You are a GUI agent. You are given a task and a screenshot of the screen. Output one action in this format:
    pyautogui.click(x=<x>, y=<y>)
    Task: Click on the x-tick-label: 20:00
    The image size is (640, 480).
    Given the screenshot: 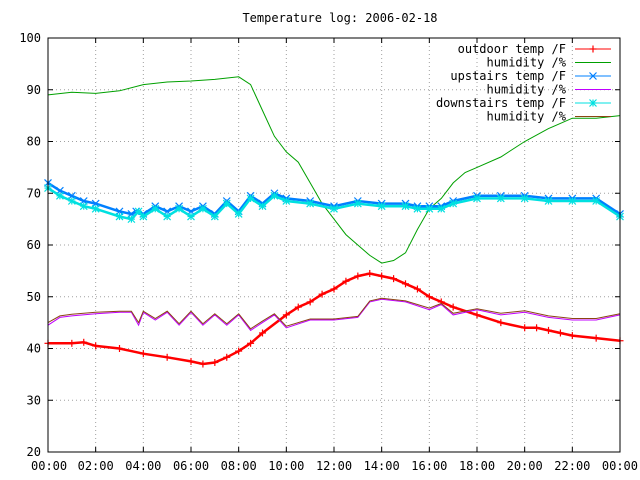 What is the action you would take?
    pyautogui.click(x=525, y=466)
    